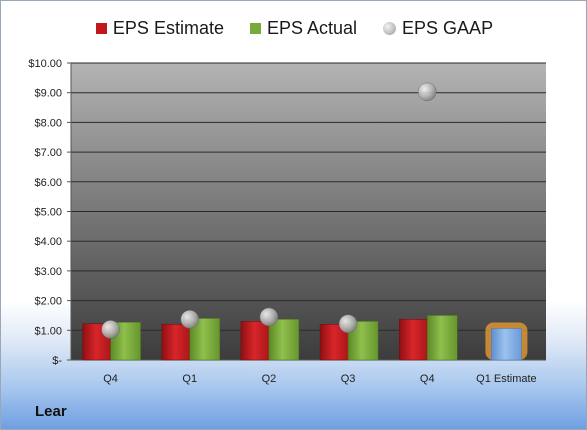  I want to click on y-tick-label: $1.00, so click(48, 331).